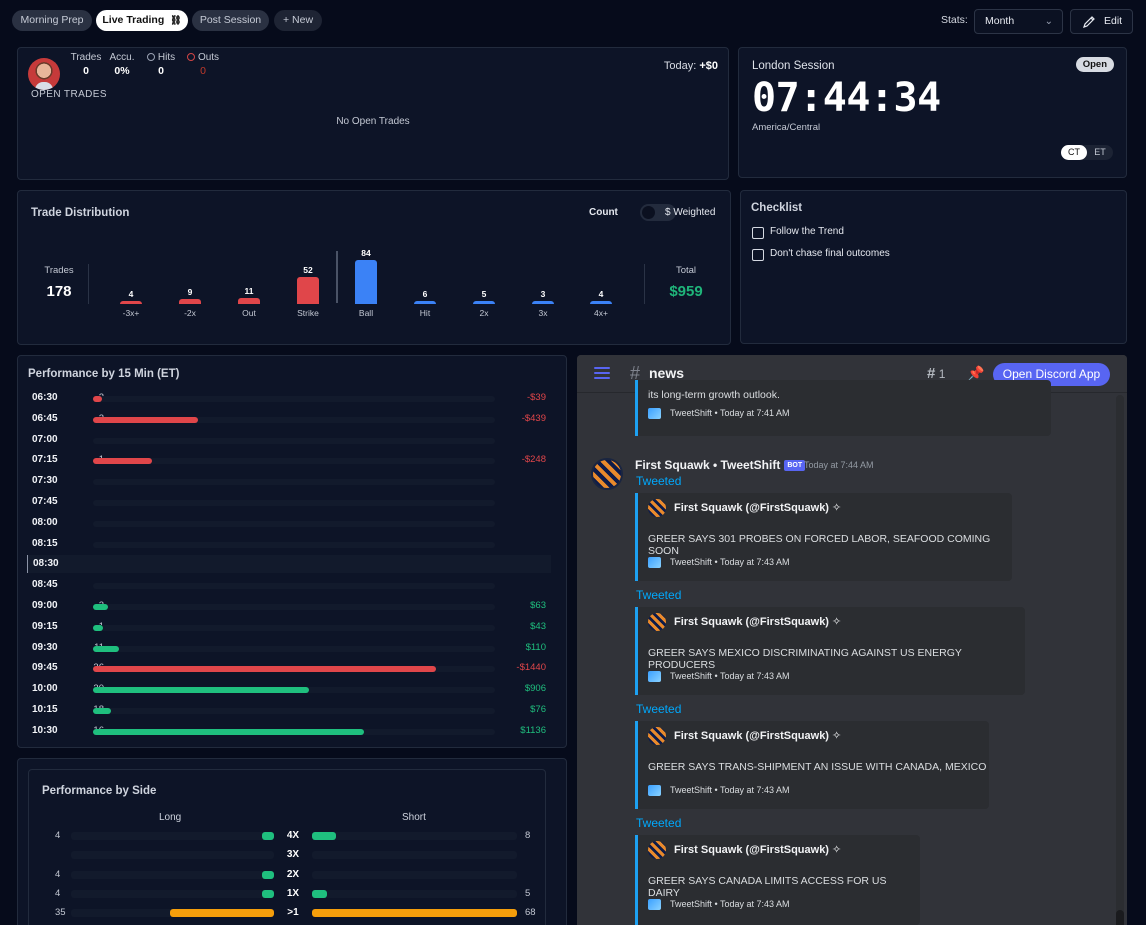 This screenshot has height=925, width=1146. Describe the element at coordinates (1120, 917) in the screenshot. I see `scrollbar-thumb` at that location.